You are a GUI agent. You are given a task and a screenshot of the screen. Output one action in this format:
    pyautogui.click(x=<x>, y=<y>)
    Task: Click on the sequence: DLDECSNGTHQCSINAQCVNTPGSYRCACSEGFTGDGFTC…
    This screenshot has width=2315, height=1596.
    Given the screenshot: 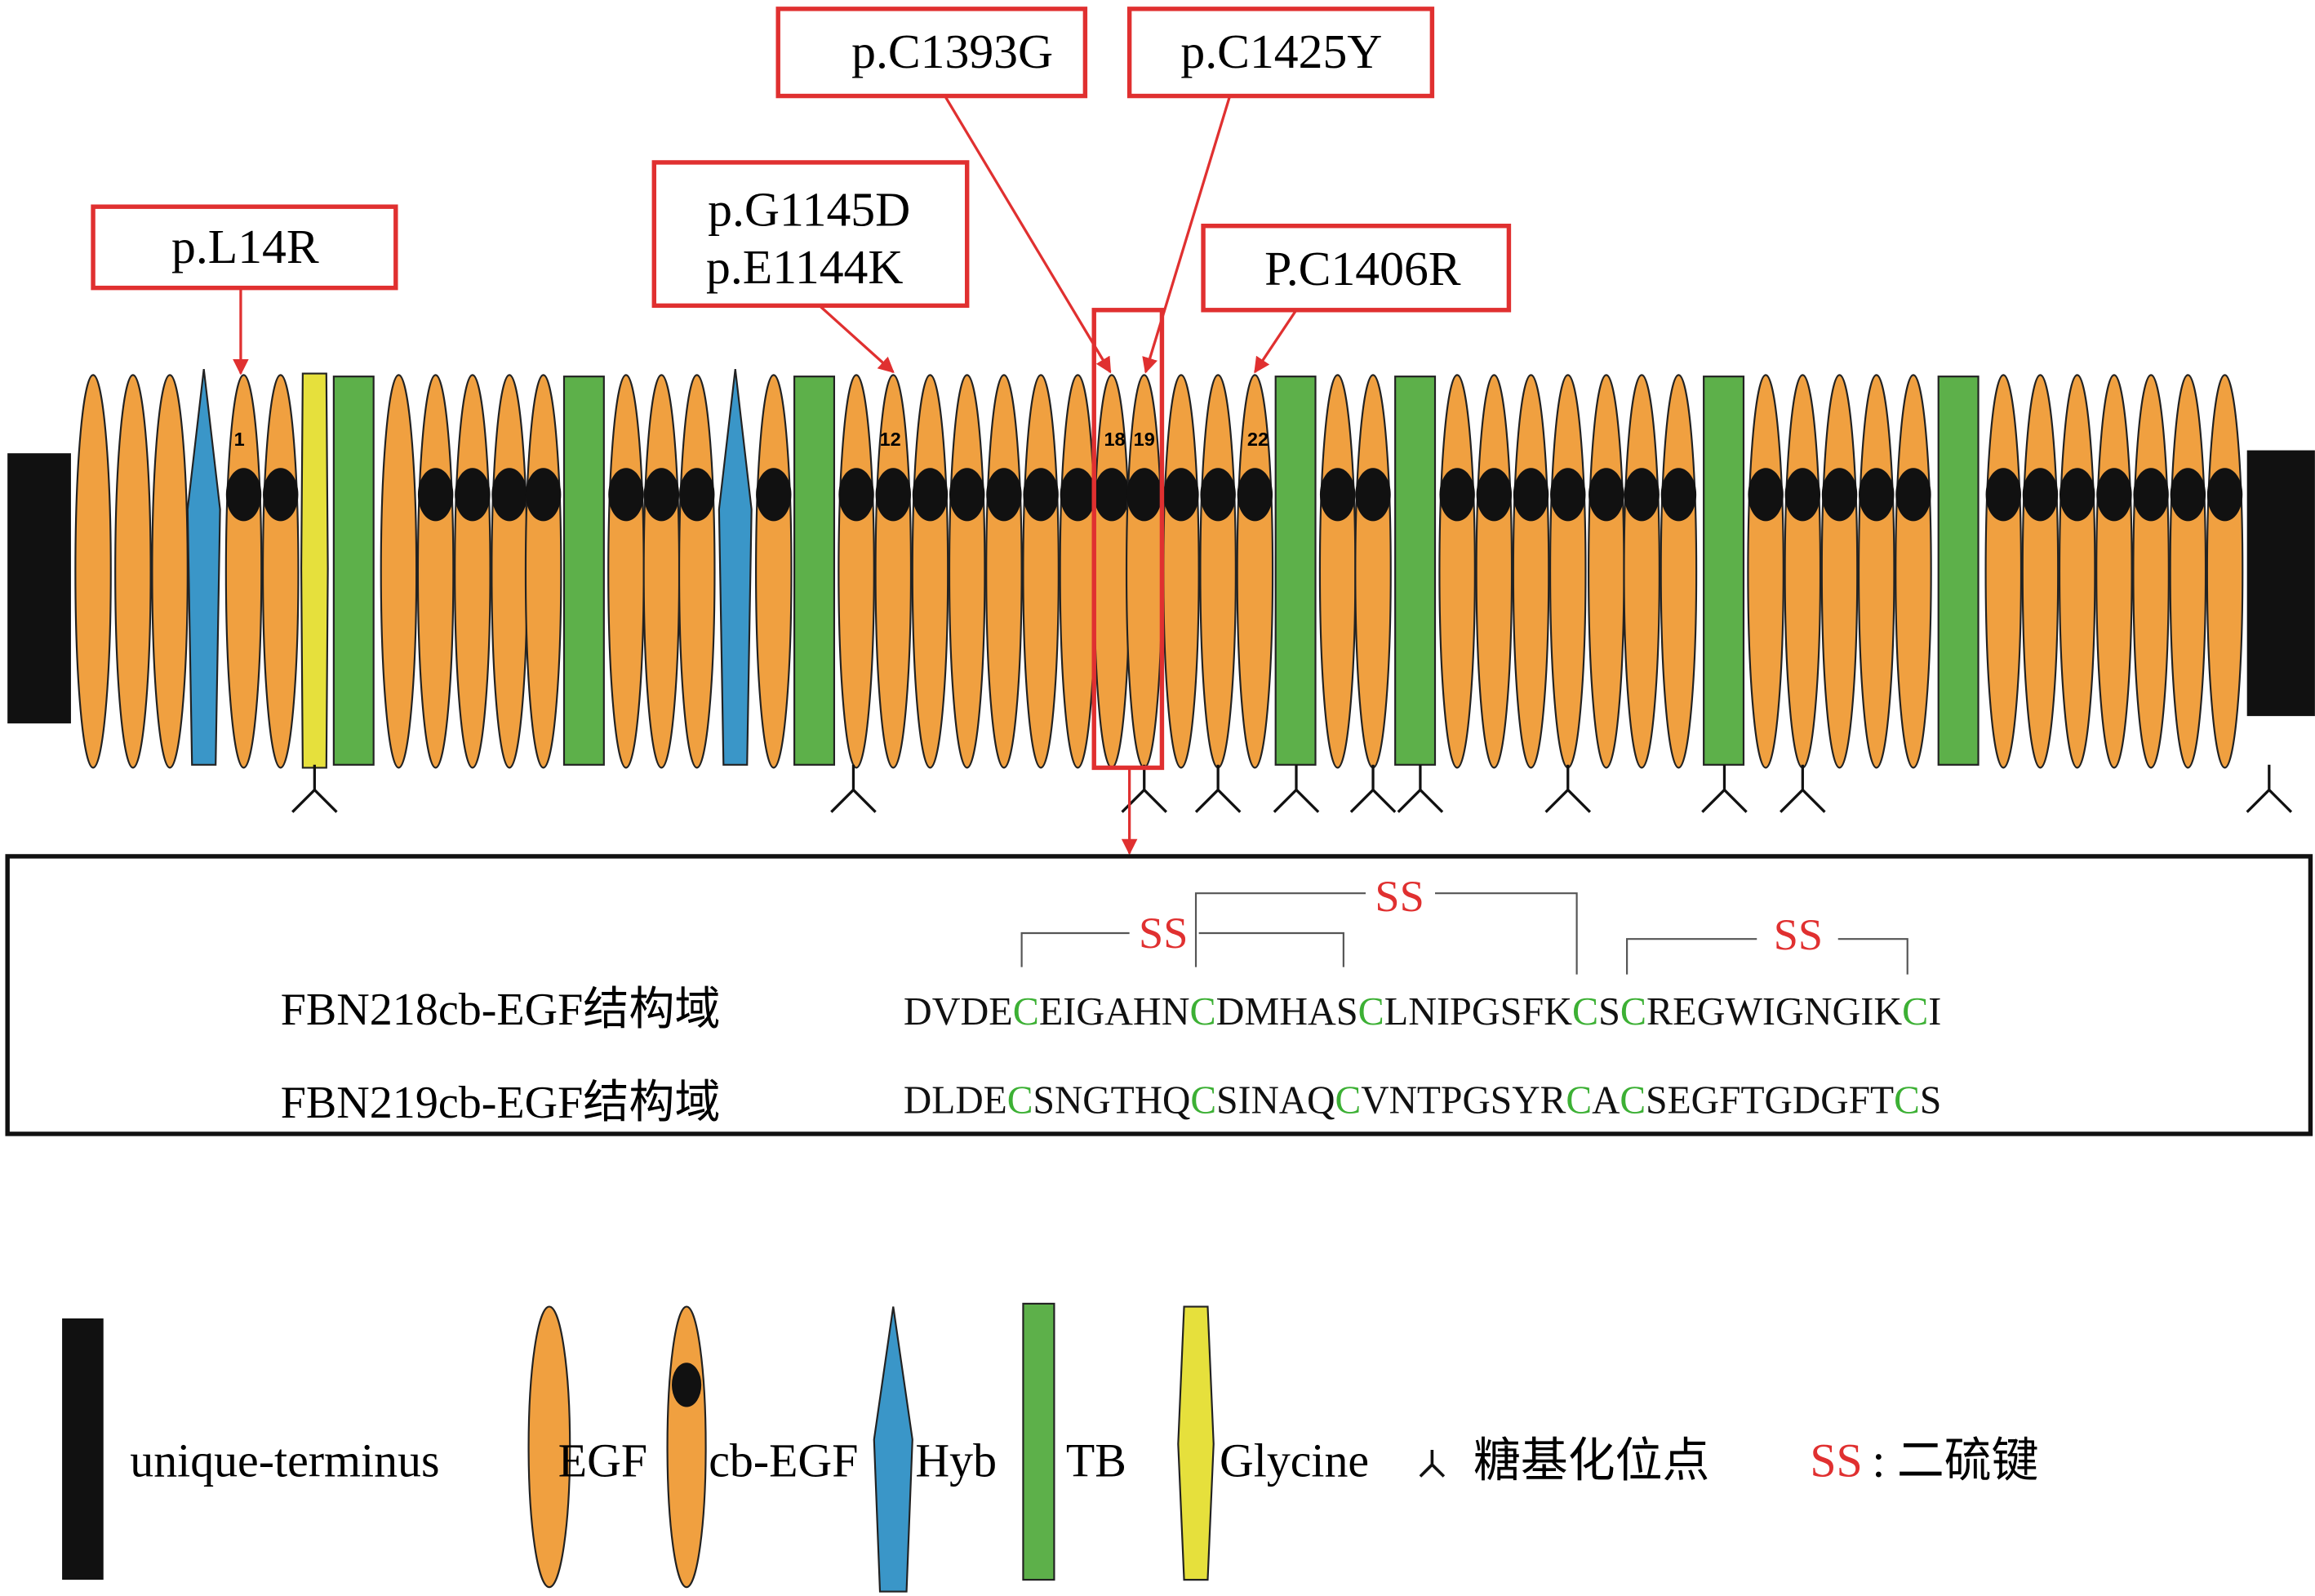 What is the action you would take?
    pyautogui.click(x=1423, y=1100)
    